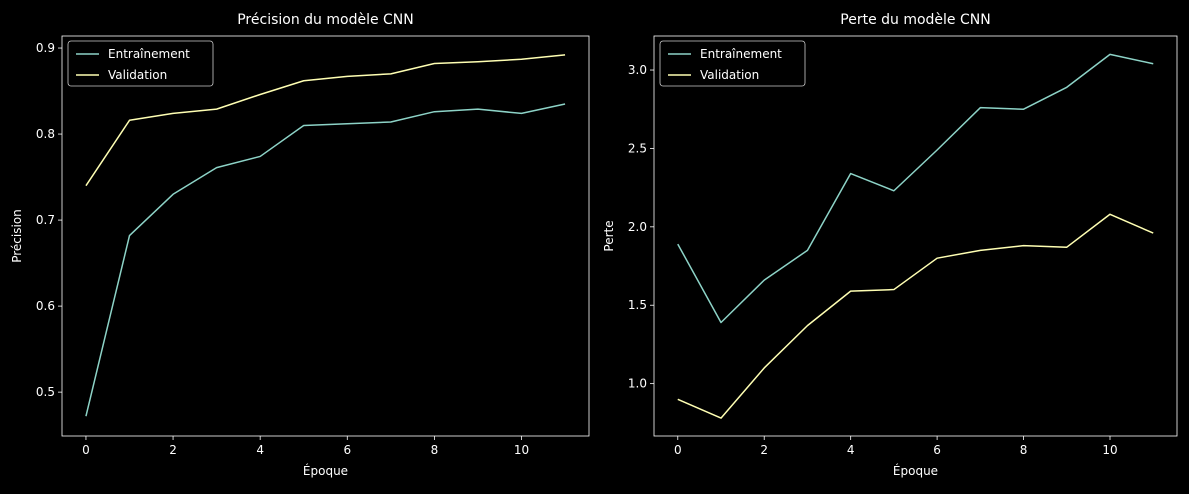 The height and width of the screenshot is (494, 1189). Describe the element at coordinates (45, 48) in the screenshot. I see `y-tick-label: 0.9` at that location.